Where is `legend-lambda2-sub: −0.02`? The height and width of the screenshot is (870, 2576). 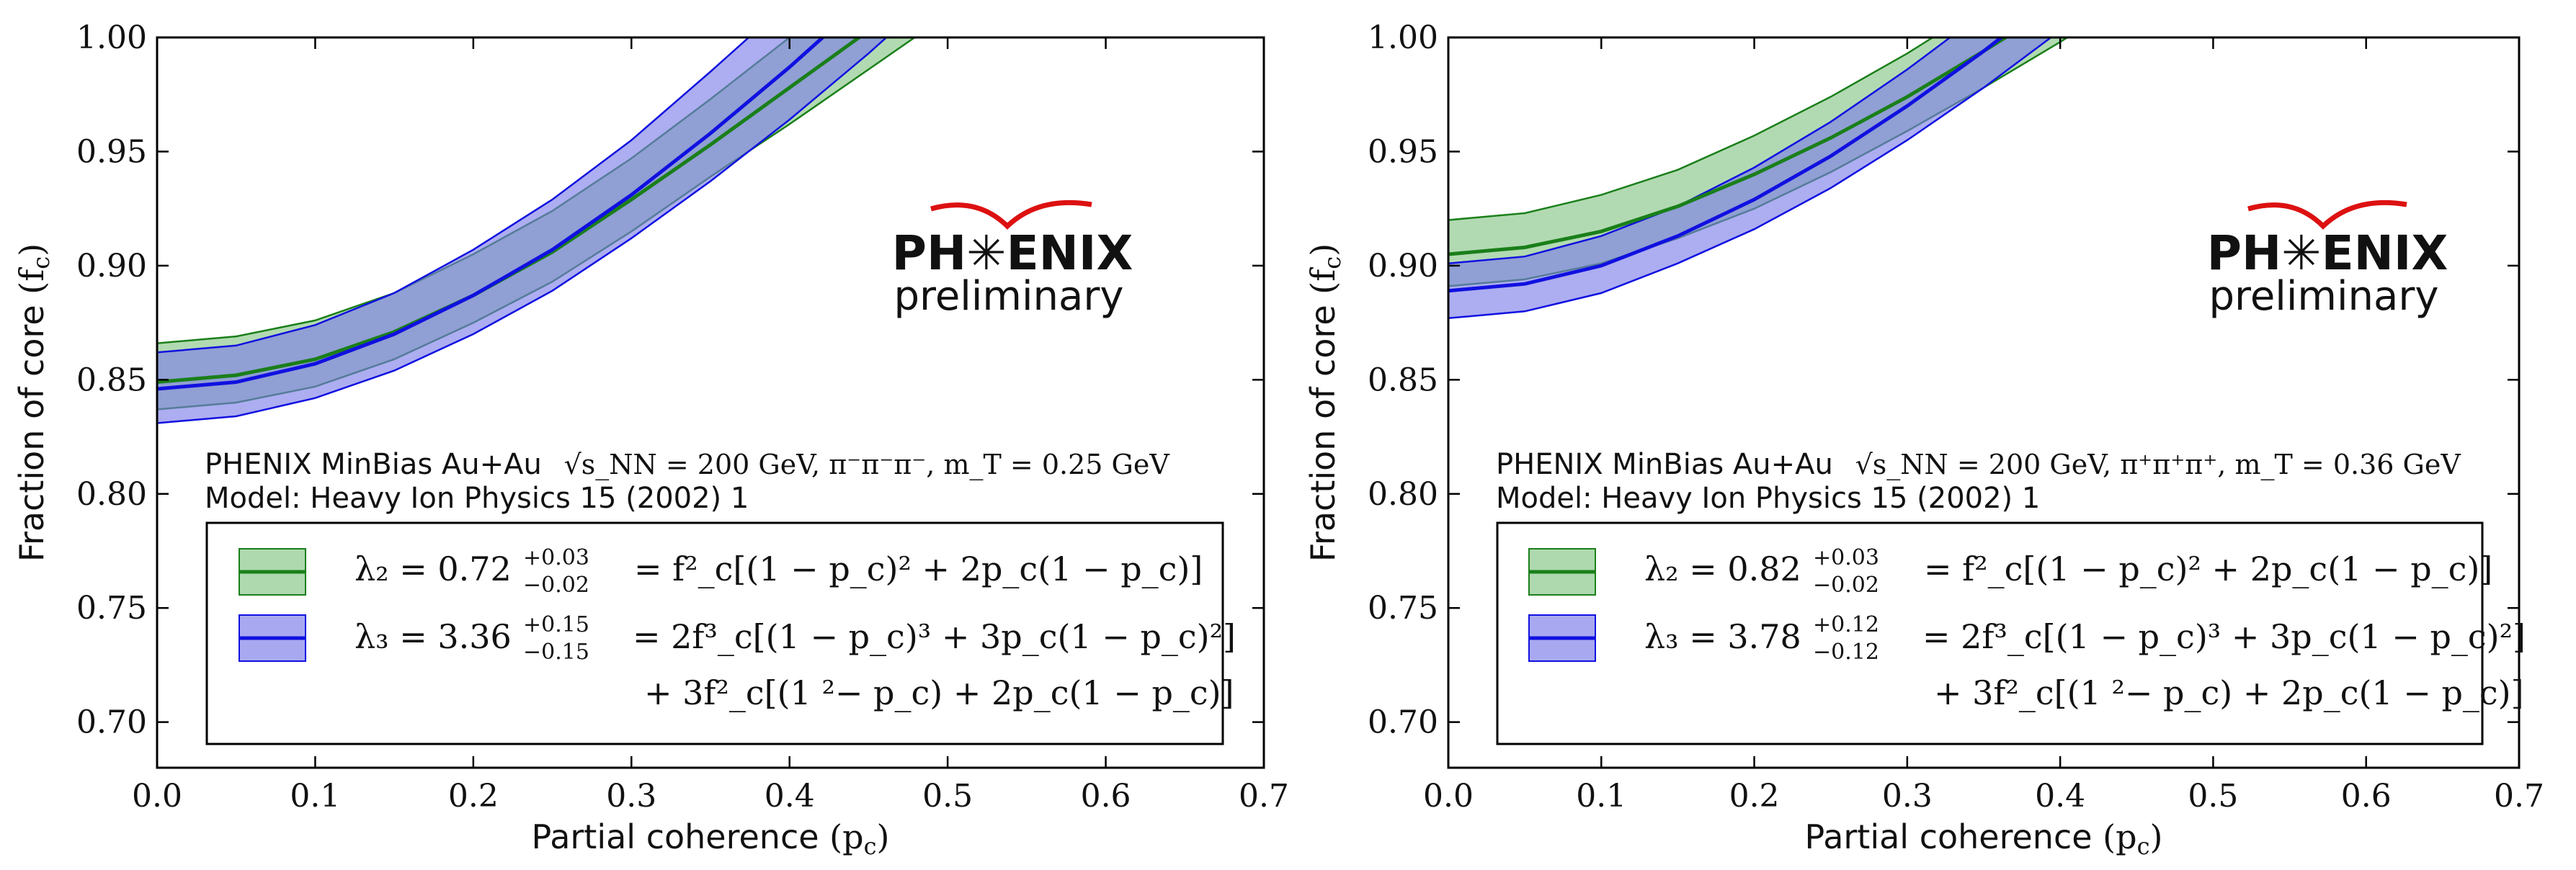
legend-lambda2-sub: −0.02 is located at coordinates (556, 585).